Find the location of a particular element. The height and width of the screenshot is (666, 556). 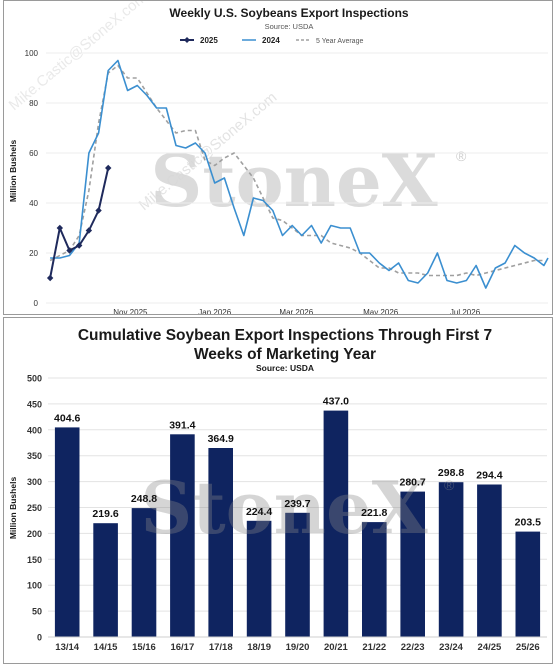

legend-marker is located at coordinates (187, 40).